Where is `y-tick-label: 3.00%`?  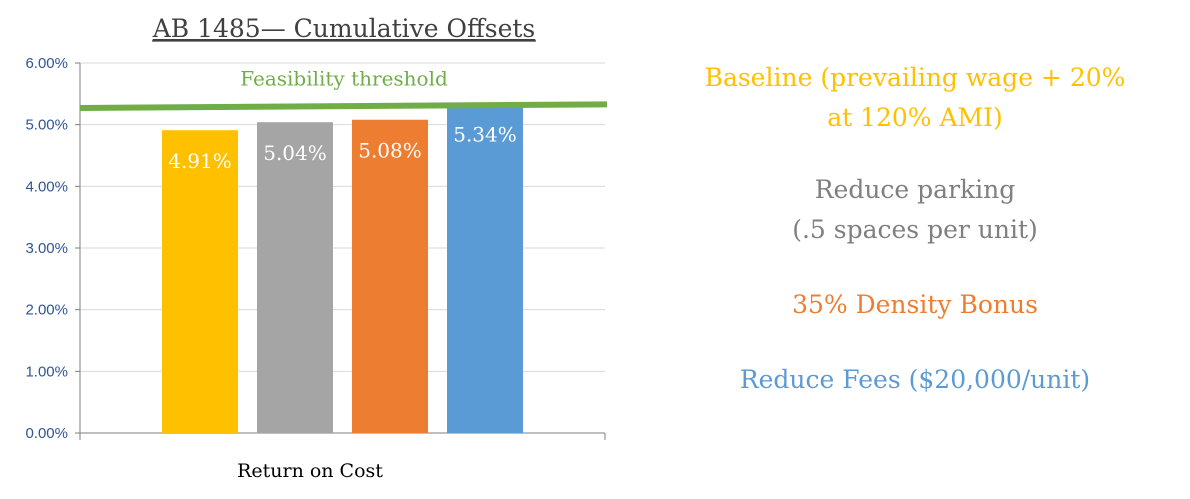 y-tick-label: 3.00% is located at coordinates (46, 248).